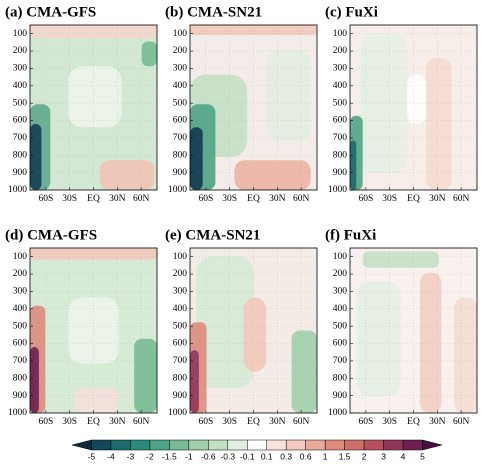  Describe the element at coordinates (169, 456) in the screenshot. I see `colorbar-label: -1.5` at that location.